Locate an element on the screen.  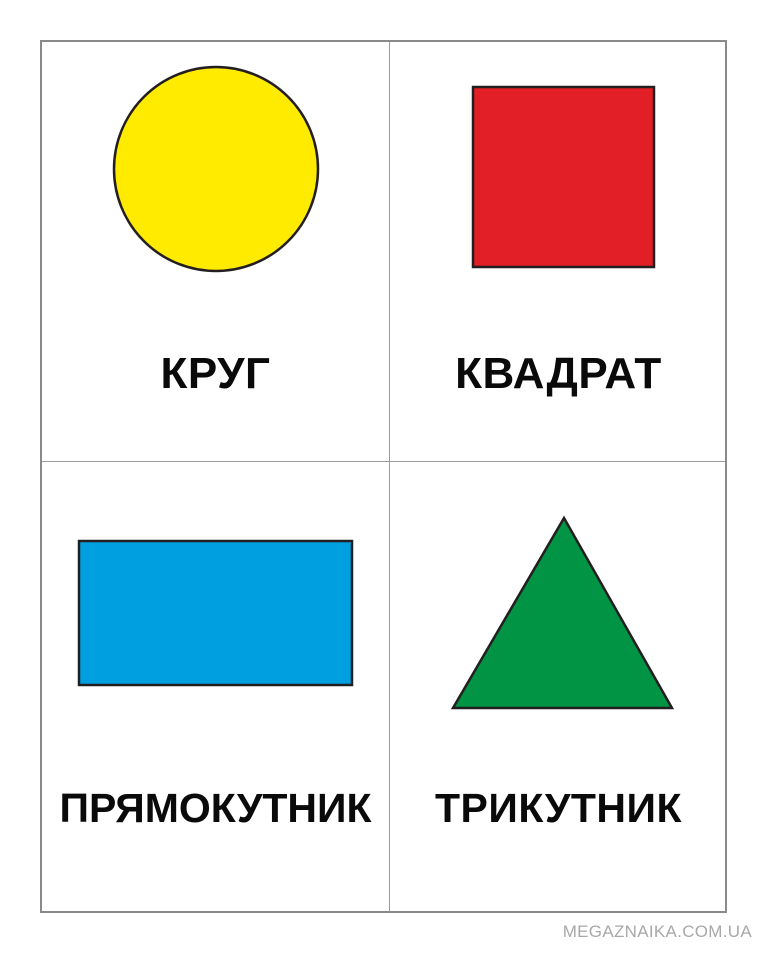
card-label-triangle: ТРИКУТНИК is located at coordinates (558, 808).